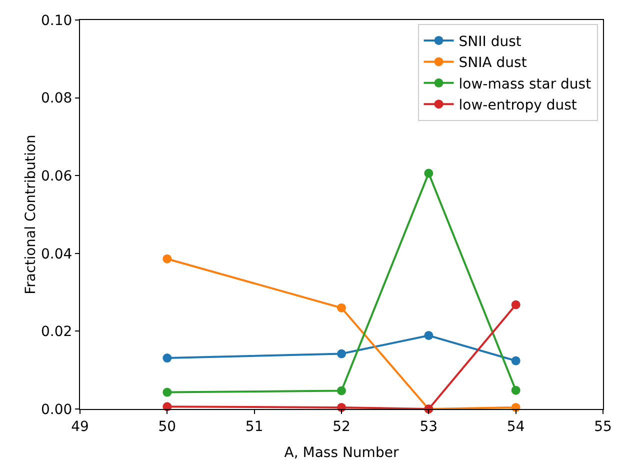 This screenshot has height=461, width=624. I want to click on y-tick-label: 0.10, so click(56, 20).